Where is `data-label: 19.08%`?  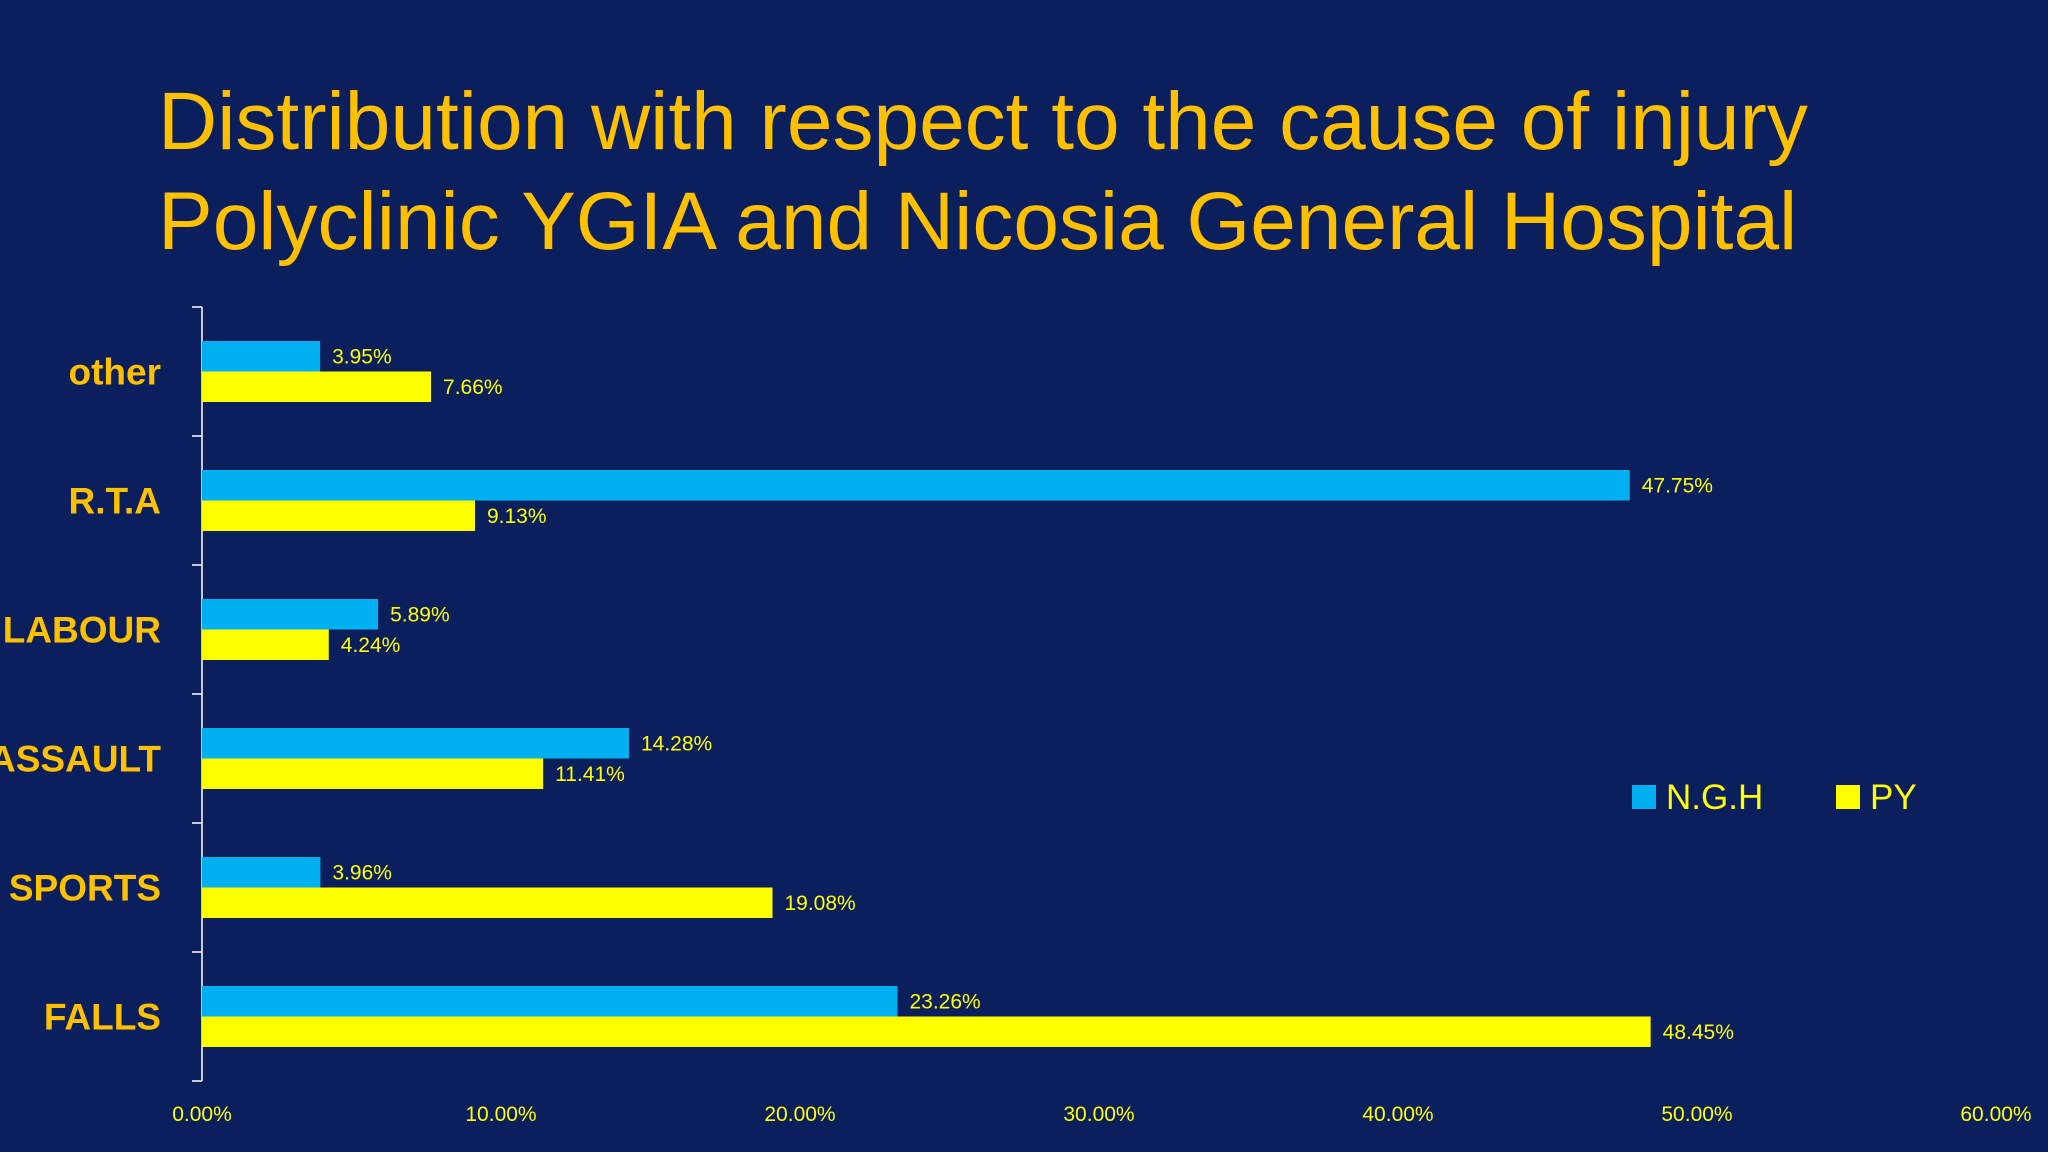 data-label: 19.08% is located at coordinates (819, 903).